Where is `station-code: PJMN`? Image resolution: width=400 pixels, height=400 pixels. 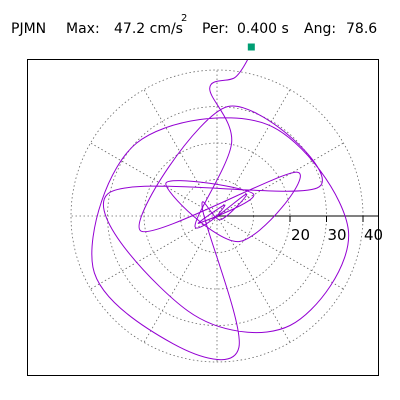
station-code: PJMN is located at coordinates (29, 29).